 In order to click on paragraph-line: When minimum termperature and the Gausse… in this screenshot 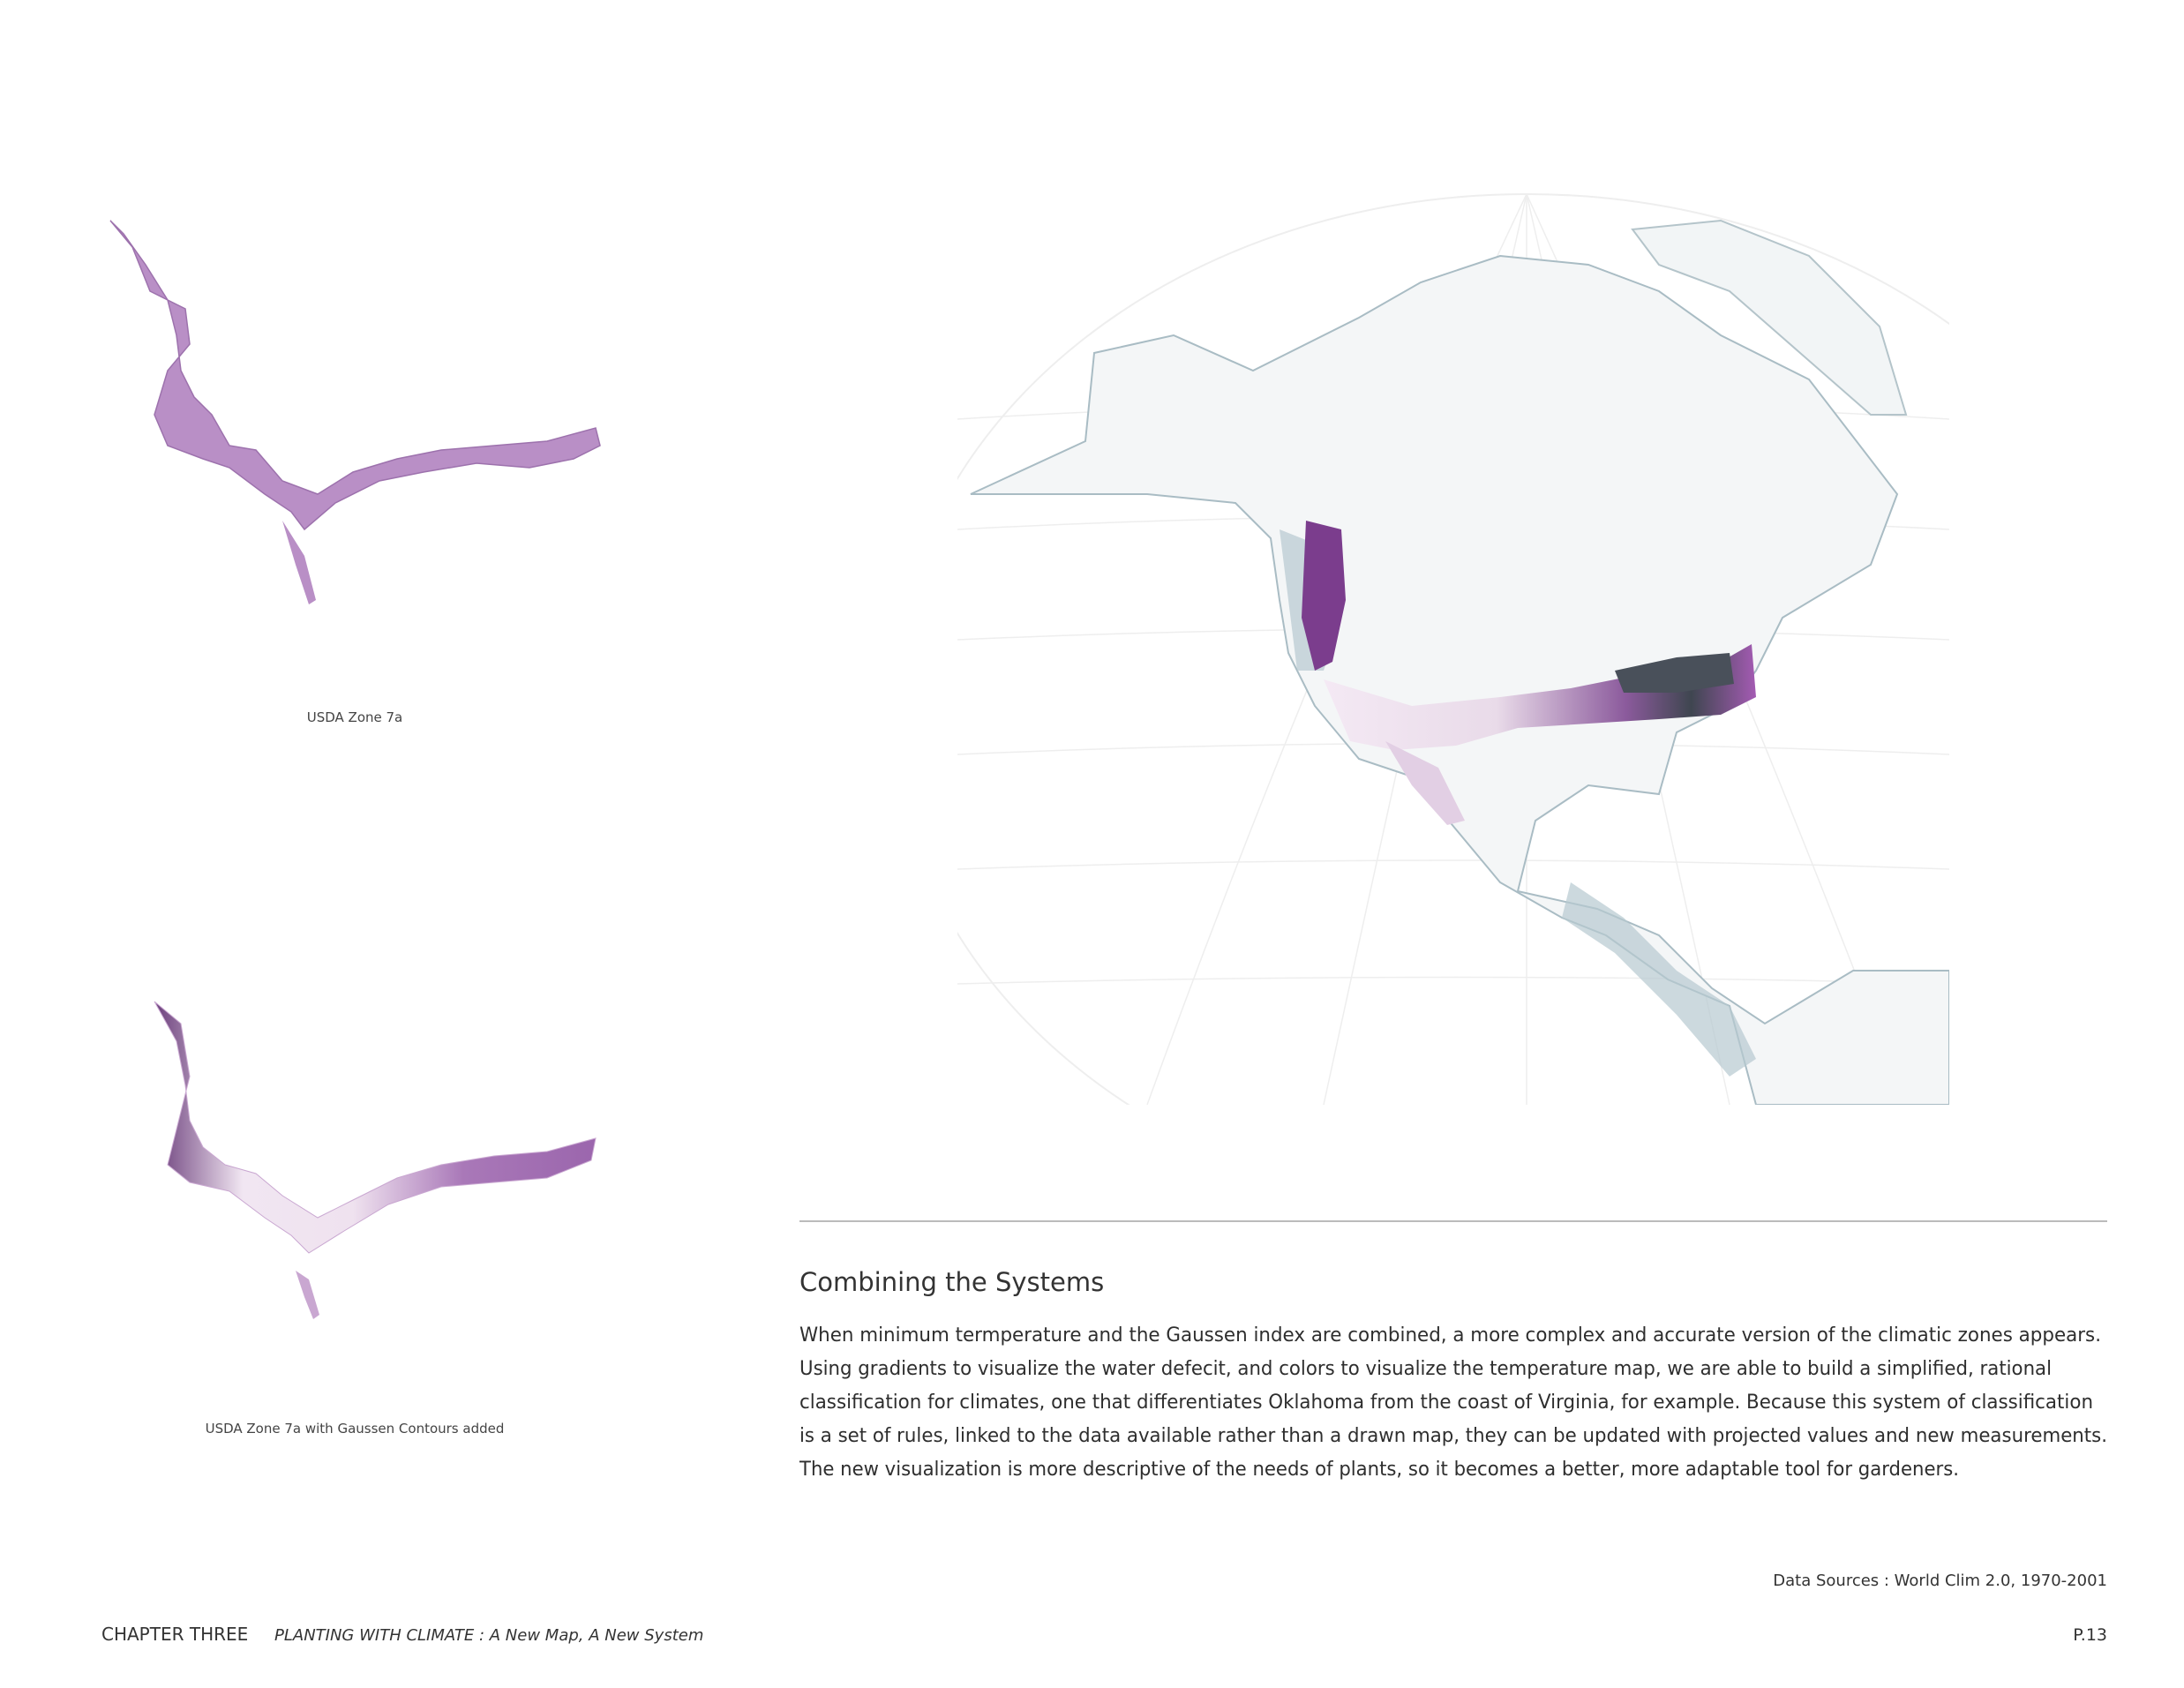, I will do `click(1450, 1335)`.